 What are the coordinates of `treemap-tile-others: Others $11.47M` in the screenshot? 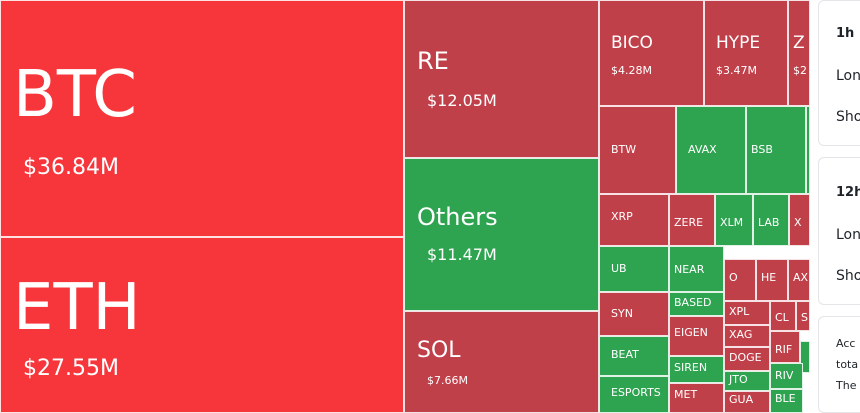 It's located at (501, 234).